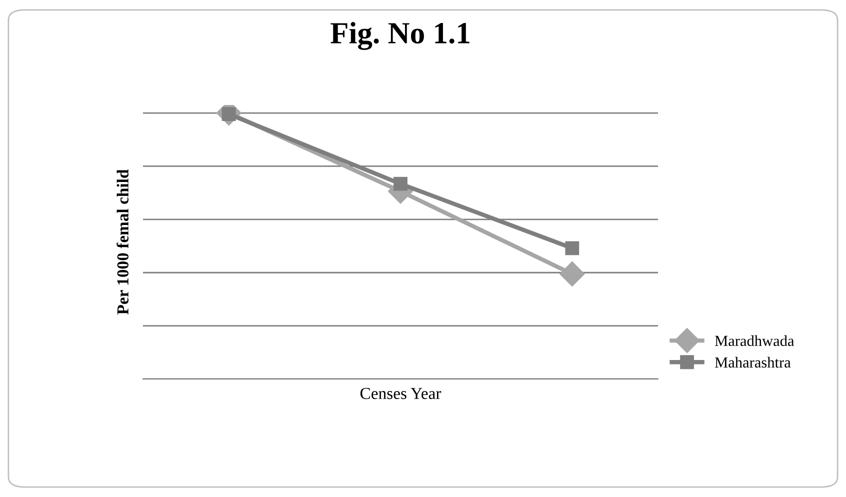 The height and width of the screenshot is (497, 846). I want to click on y-axis-title: Per 1000 femal child, so click(122, 241).